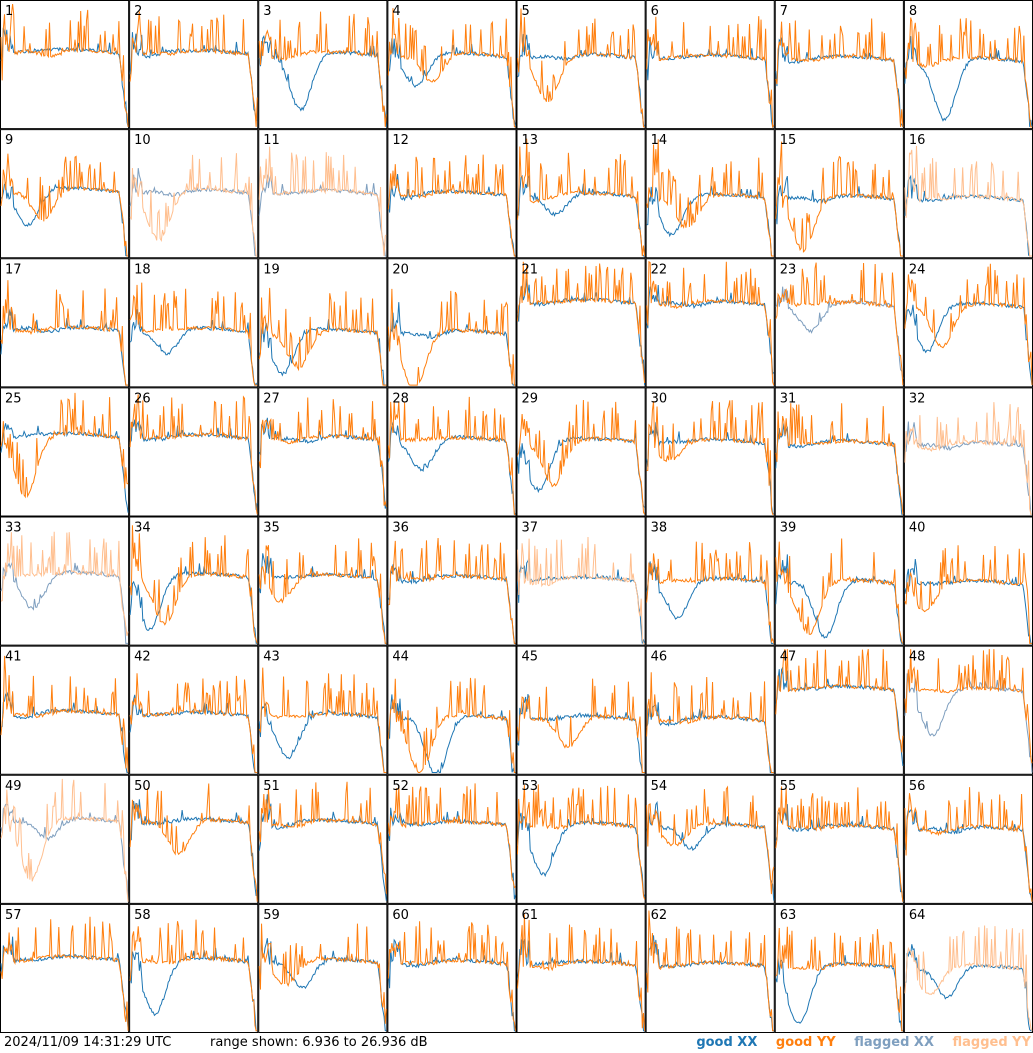  Describe the element at coordinates (655, 11) in the screenshot. I see `panel-label: 6` at that location.